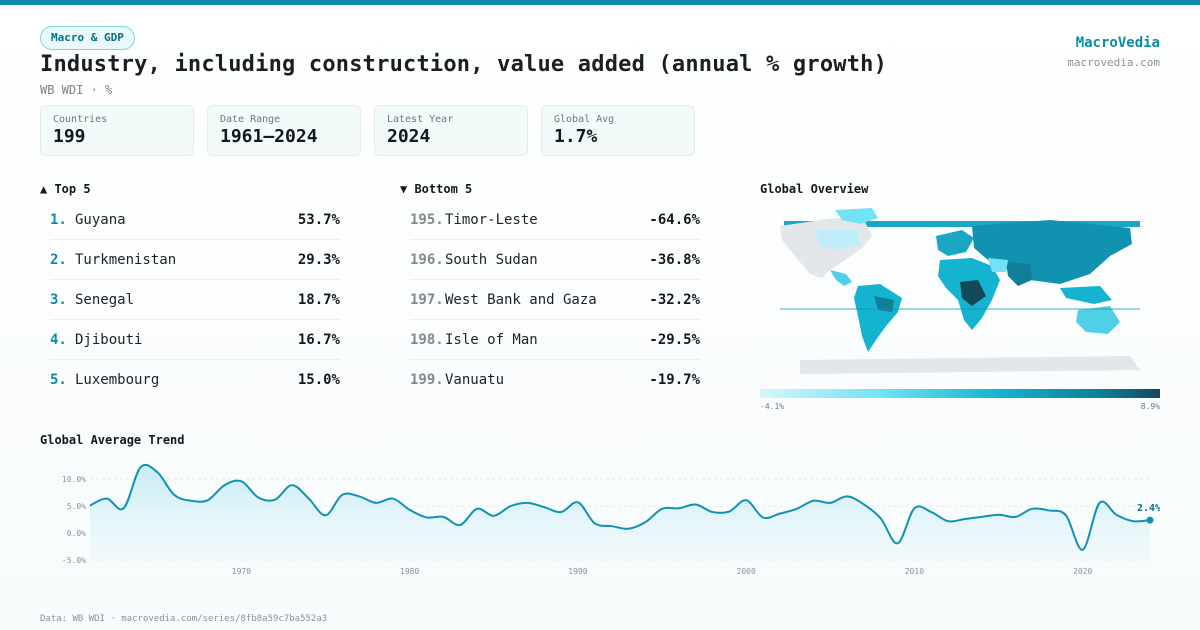 The width and height of the screenshot is (1200, 630). Describe the element at coordinates (427, 300) in the screenshot. I see `rank-number: 197.` at that location.